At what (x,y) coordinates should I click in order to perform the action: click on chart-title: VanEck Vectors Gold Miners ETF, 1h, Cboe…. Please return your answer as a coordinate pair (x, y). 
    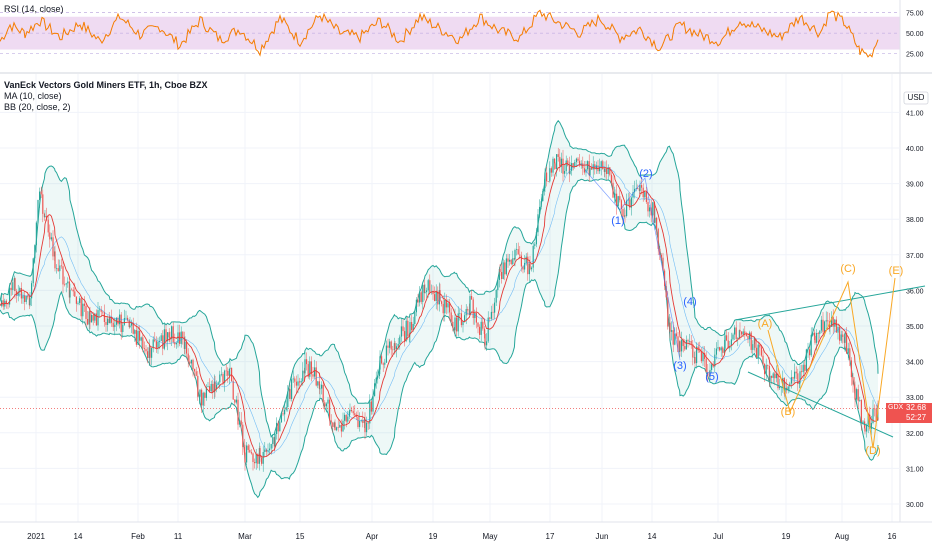
    Looking at the image, I should click on (106, 85).